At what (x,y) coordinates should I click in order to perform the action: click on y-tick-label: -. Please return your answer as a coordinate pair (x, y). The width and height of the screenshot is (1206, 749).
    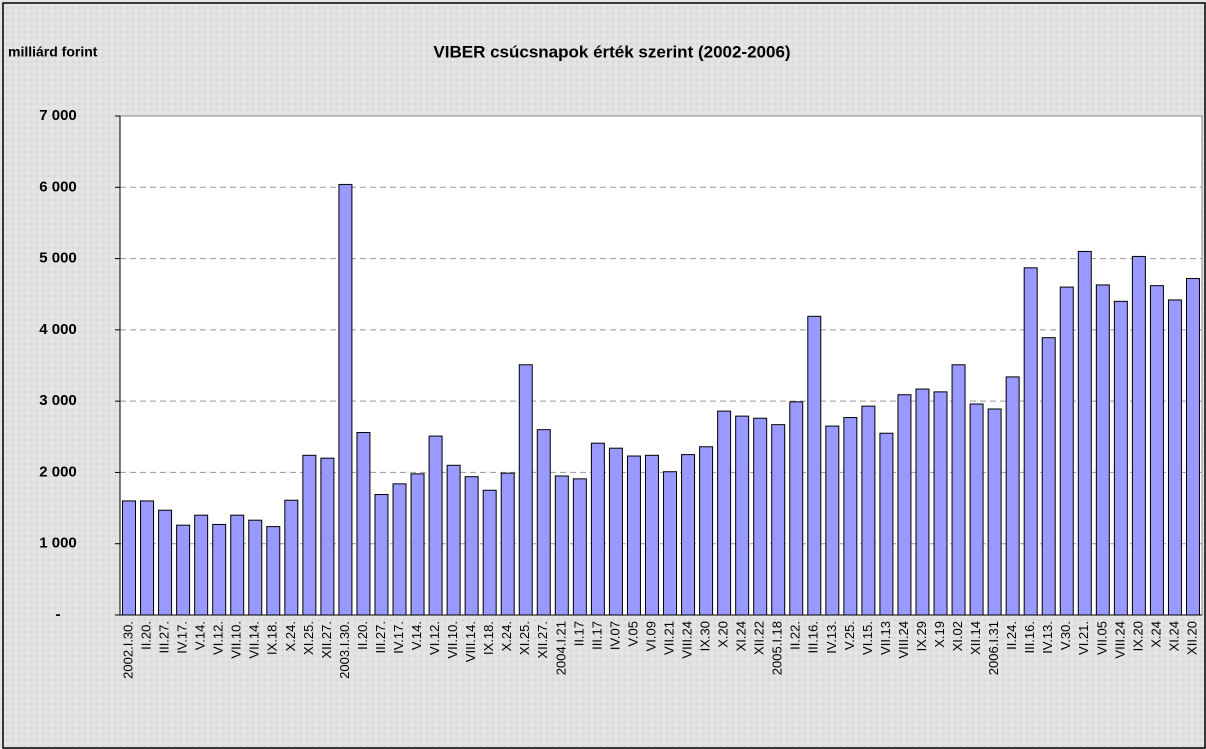
    Looking at the image, I should click on (58, 614).